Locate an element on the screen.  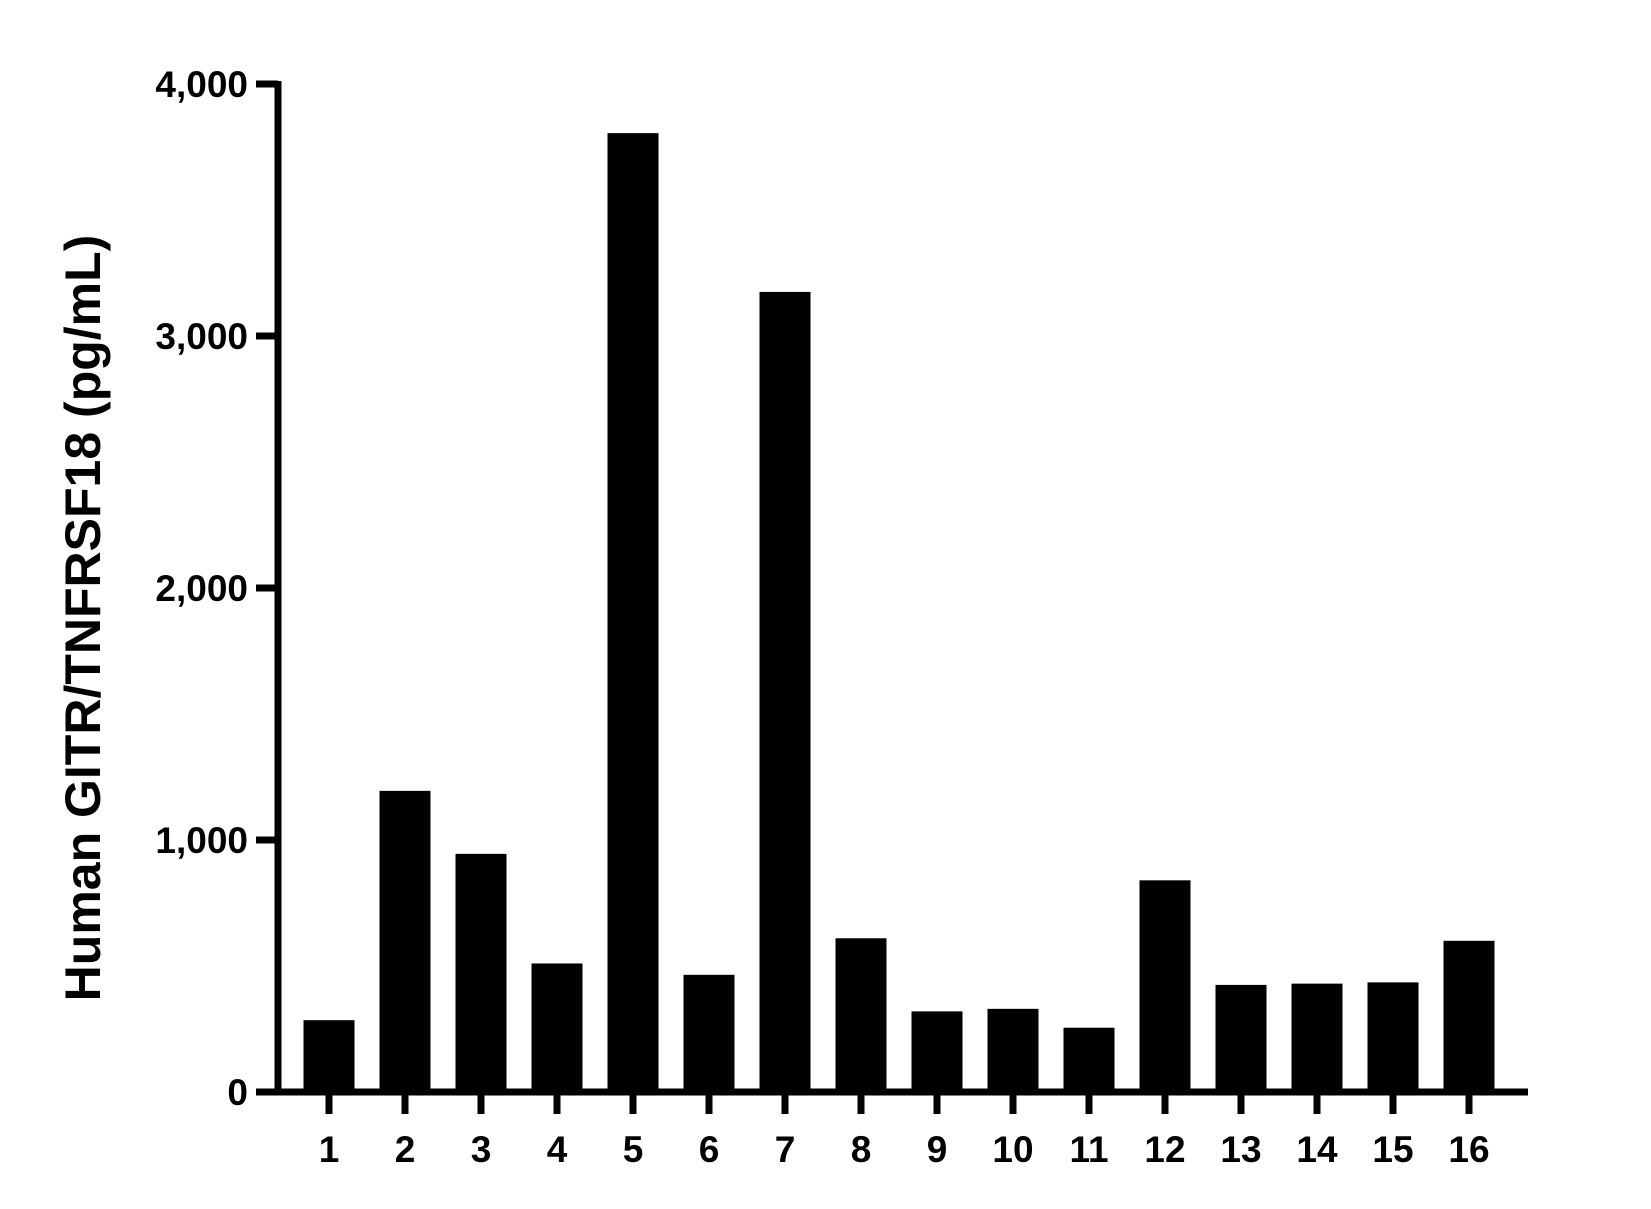
y-ticks-group: 0 1,000 2,000 3,000 4,000 is located at coordinates (216, 588).